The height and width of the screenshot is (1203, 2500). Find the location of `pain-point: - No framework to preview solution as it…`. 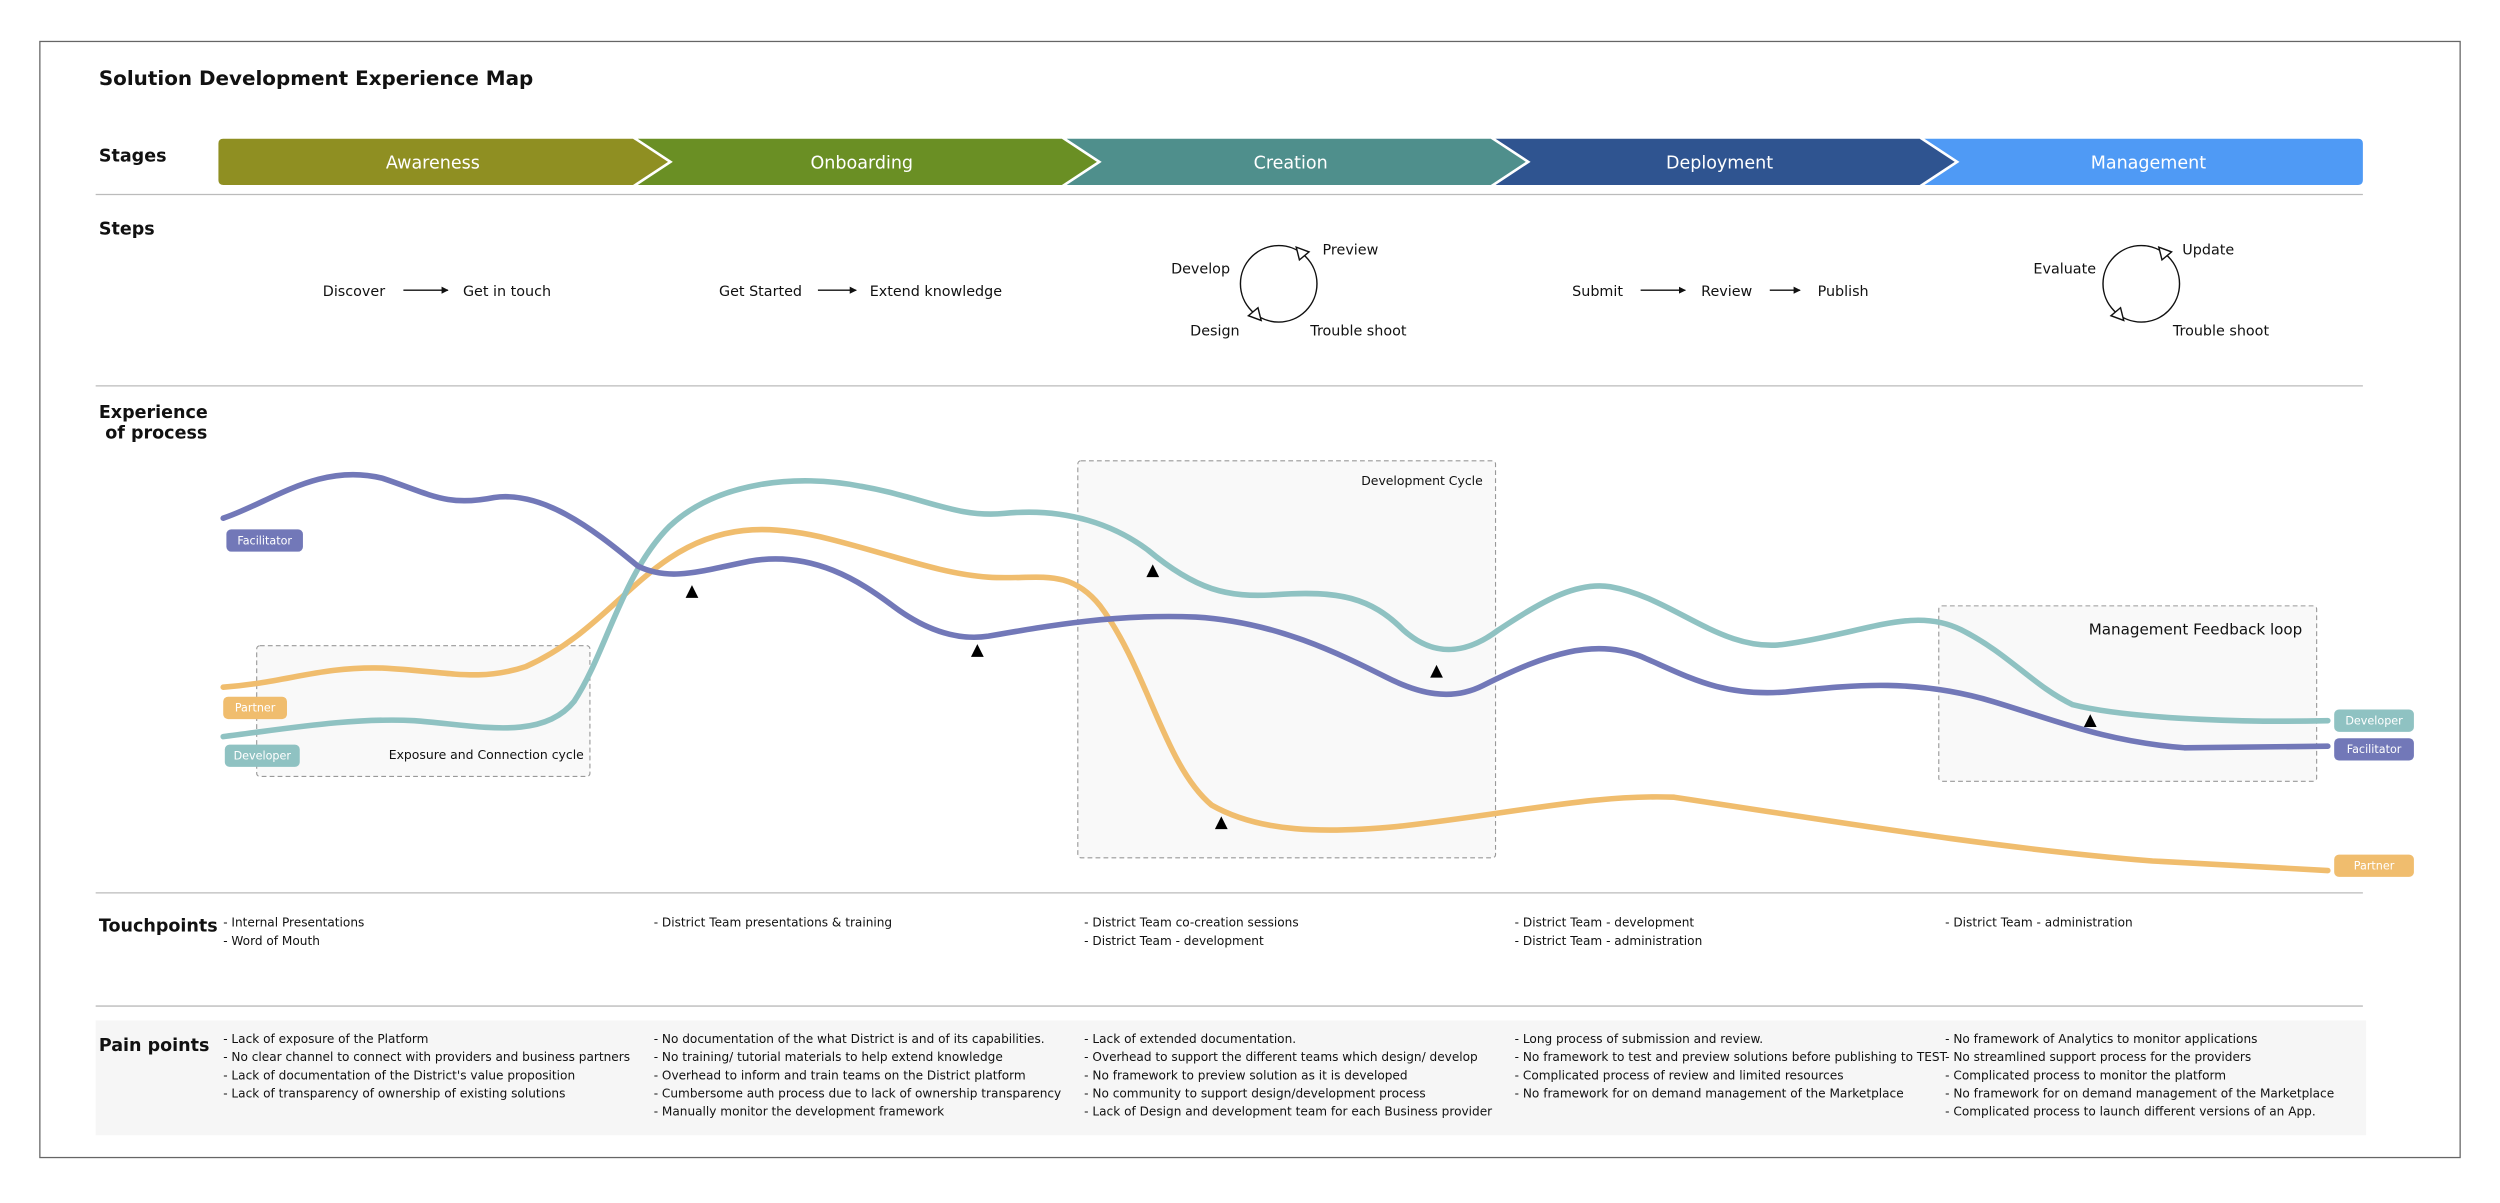

pain-point: - No framework to preview solution as it… is located at coordinates (1245, 1075).